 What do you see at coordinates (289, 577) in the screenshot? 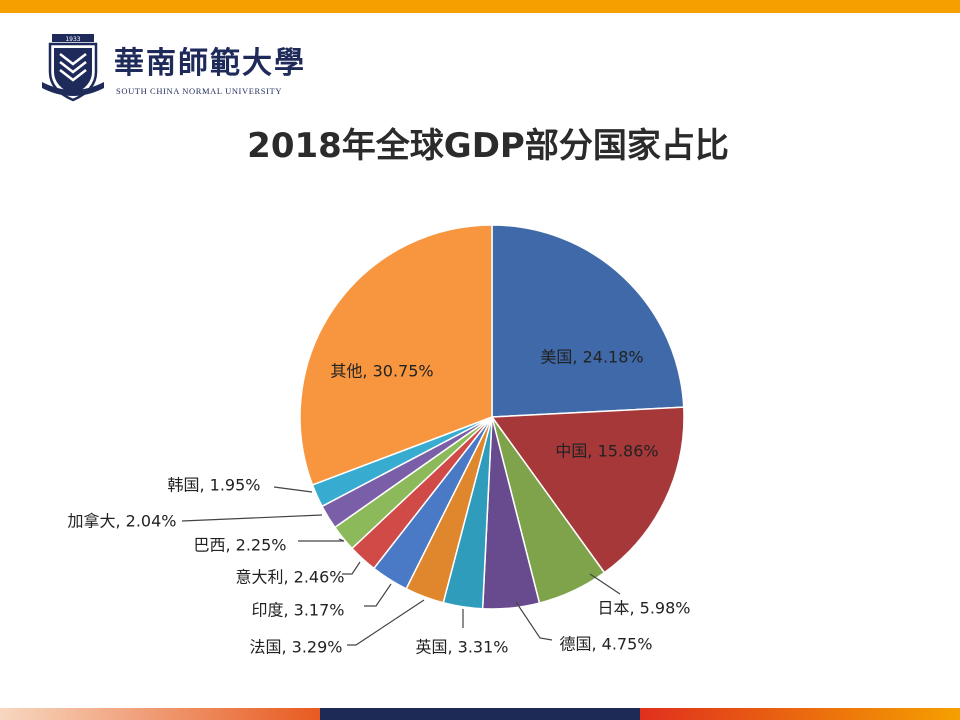
I see `slice-label-7: 意大利, 2.46%` at bounding box center [289, 577].